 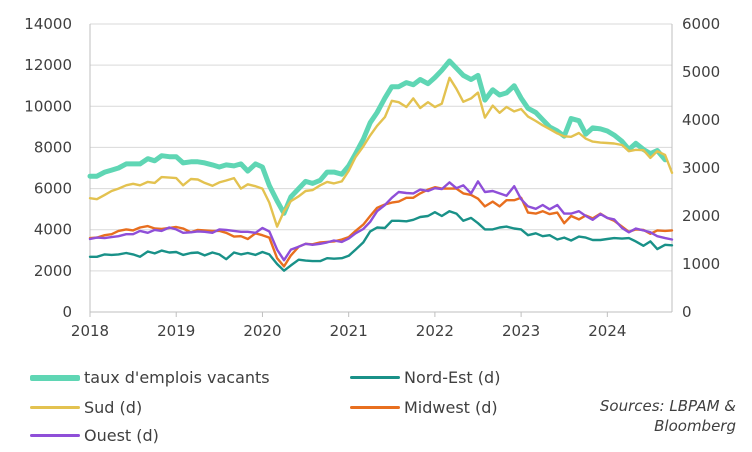 What do you see at coordinates (701, 216) in the screenshot?
I see `y-right-tick-label: 2000` at bounding box center [701, 216].